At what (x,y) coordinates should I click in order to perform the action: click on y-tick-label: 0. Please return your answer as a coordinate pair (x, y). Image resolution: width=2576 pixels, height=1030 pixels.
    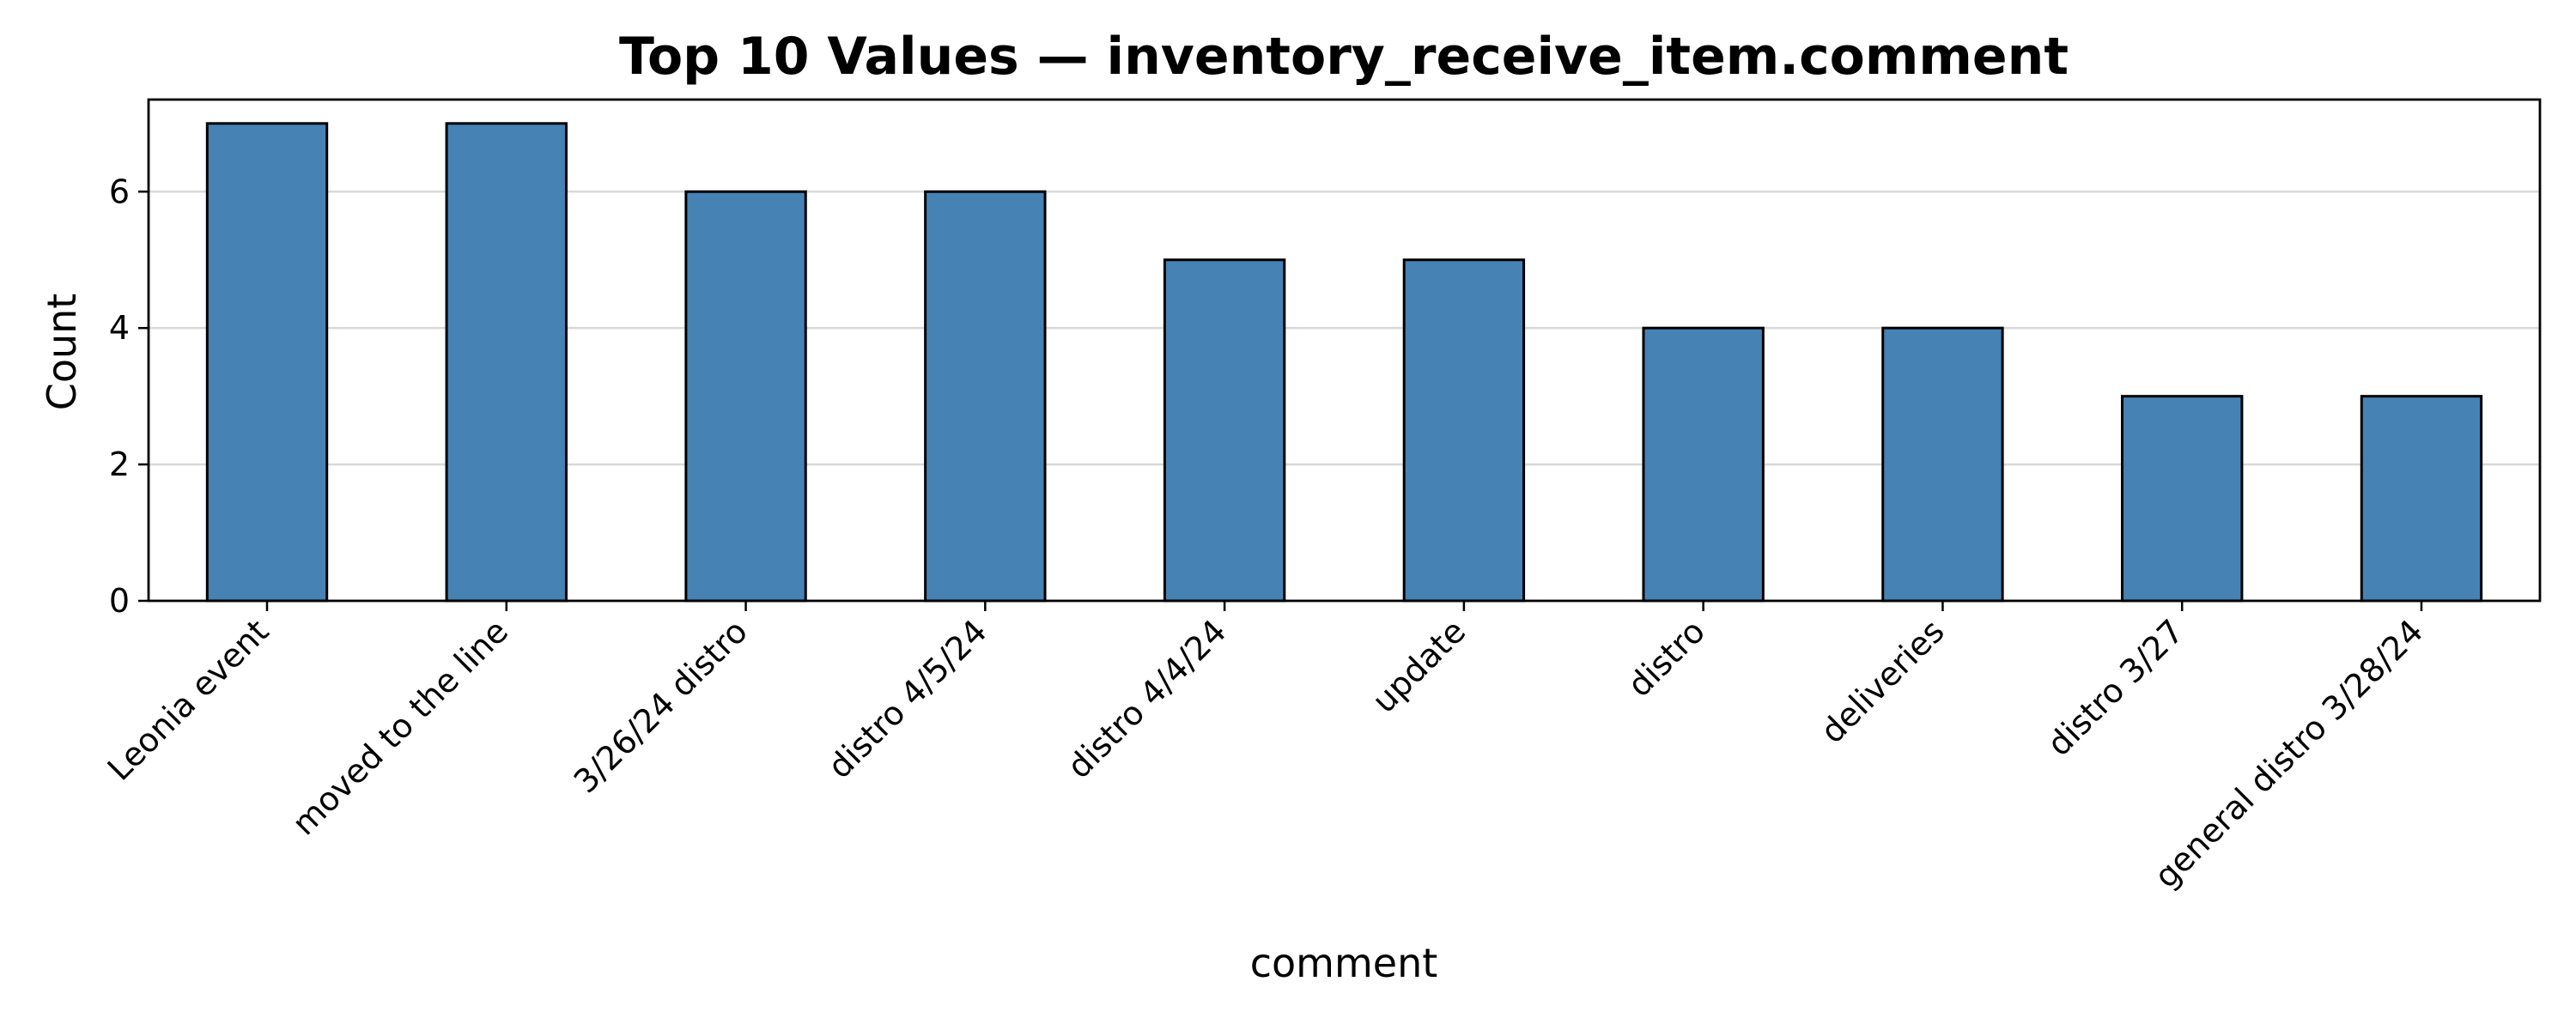
    Looking at the image, I should click on (119, 601).